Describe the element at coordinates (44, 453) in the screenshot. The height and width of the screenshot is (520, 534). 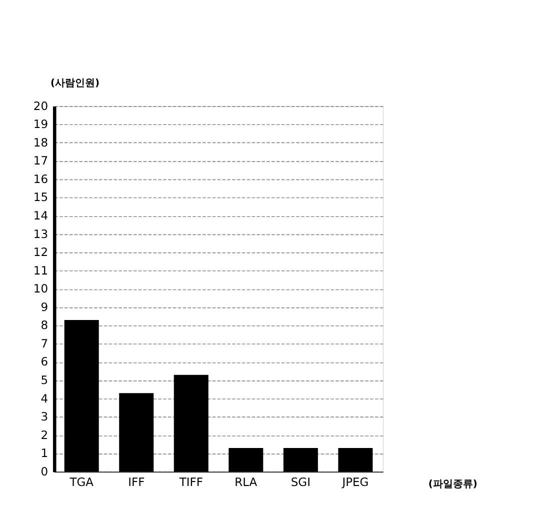
I see `y-tick-label: 1` at that location.